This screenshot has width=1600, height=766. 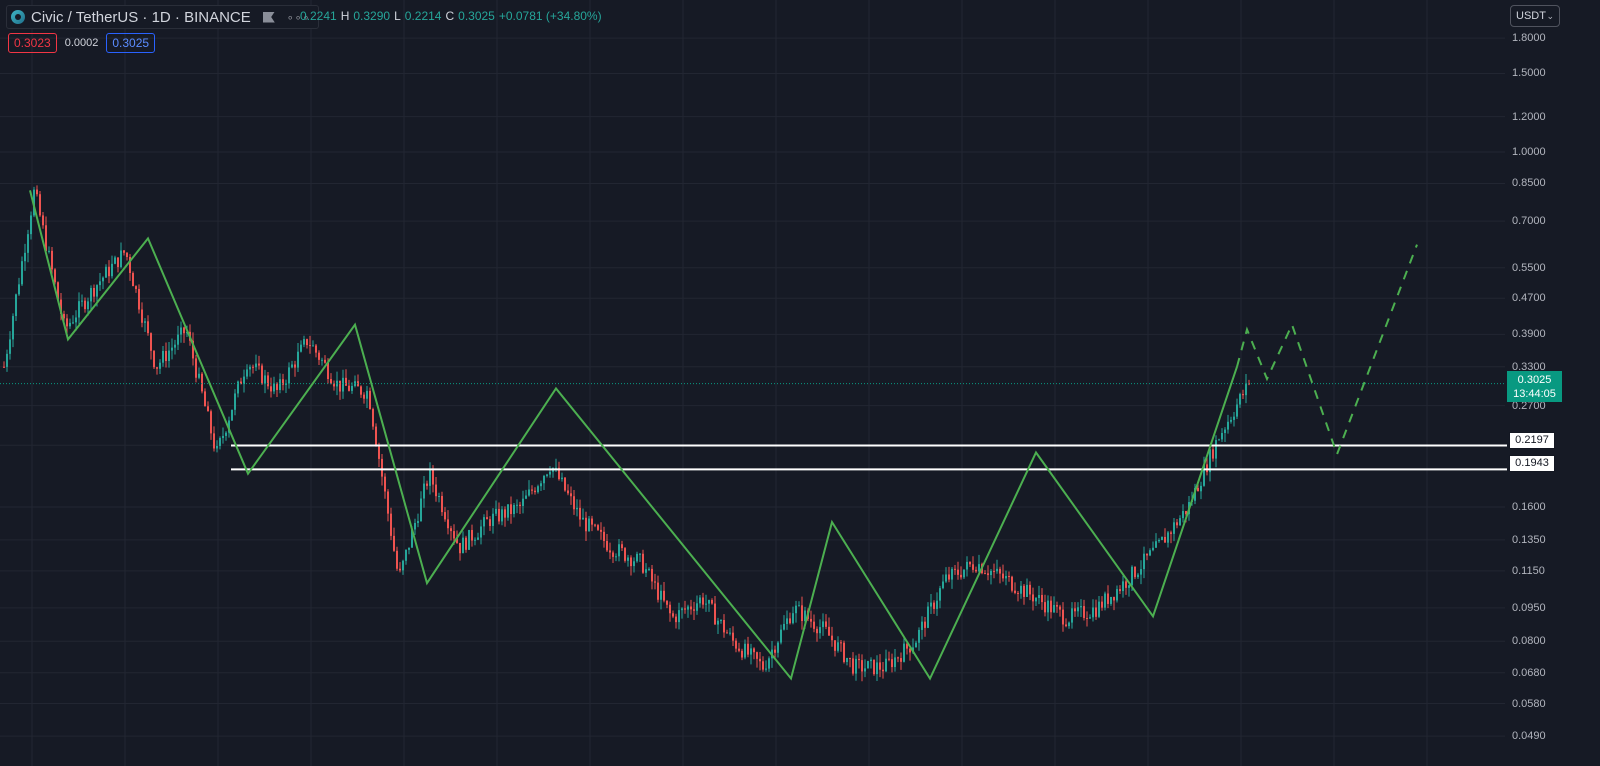 What do you see at coordinates (298, 17) in the screenshot?
I see `more-dots-icon: ∘∘∘` at bounding box center [298, 17].